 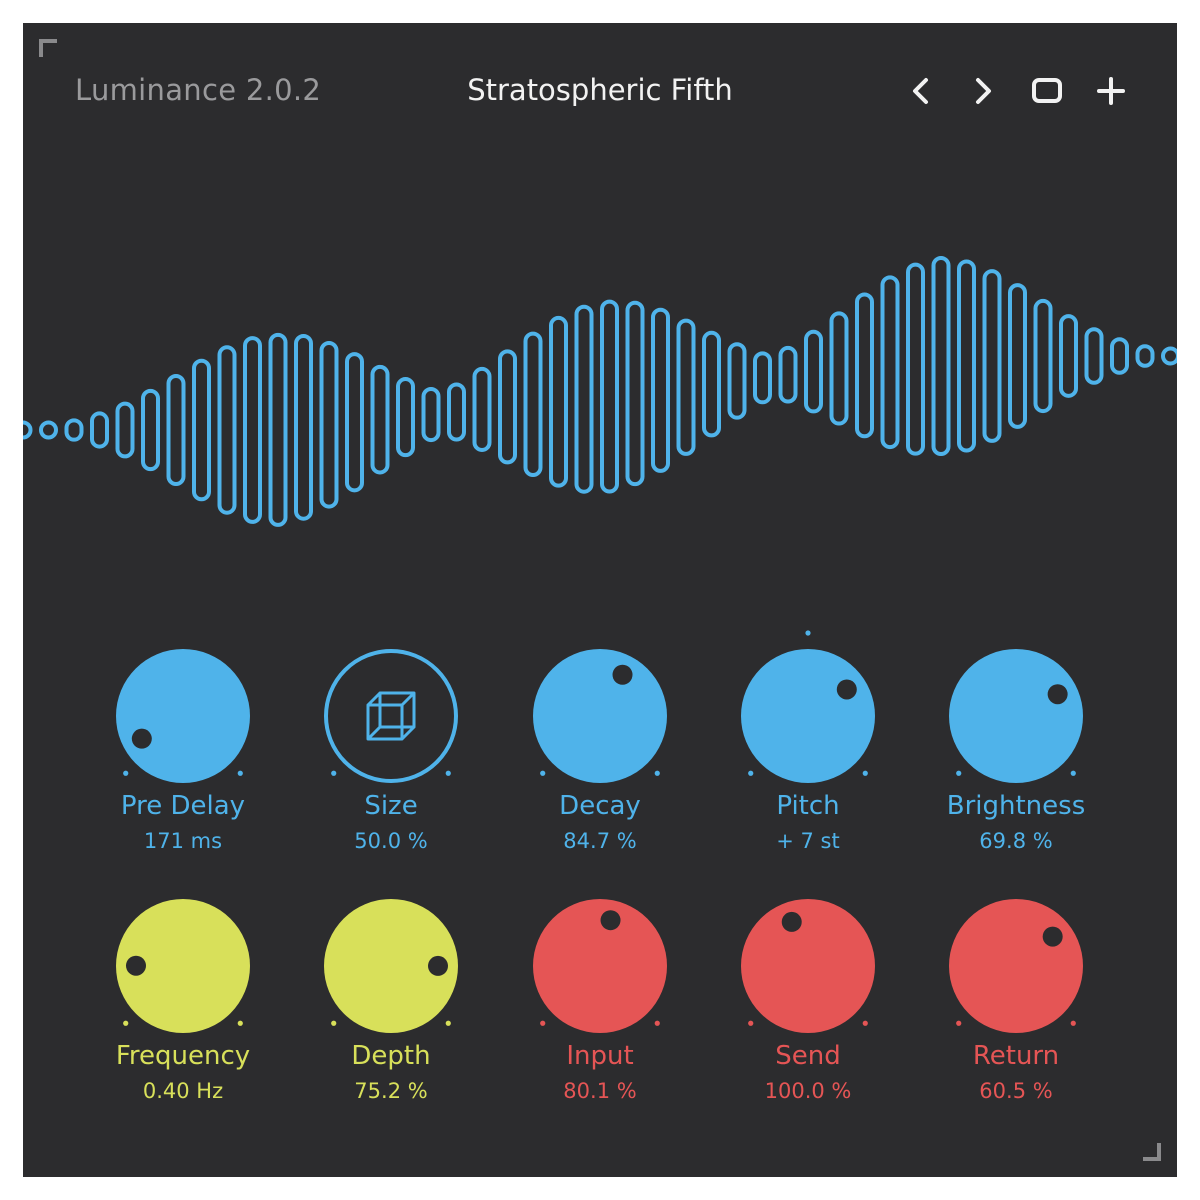 I want to click on knob-decay: Decay 84.7 %, so click(x=600, y=758).